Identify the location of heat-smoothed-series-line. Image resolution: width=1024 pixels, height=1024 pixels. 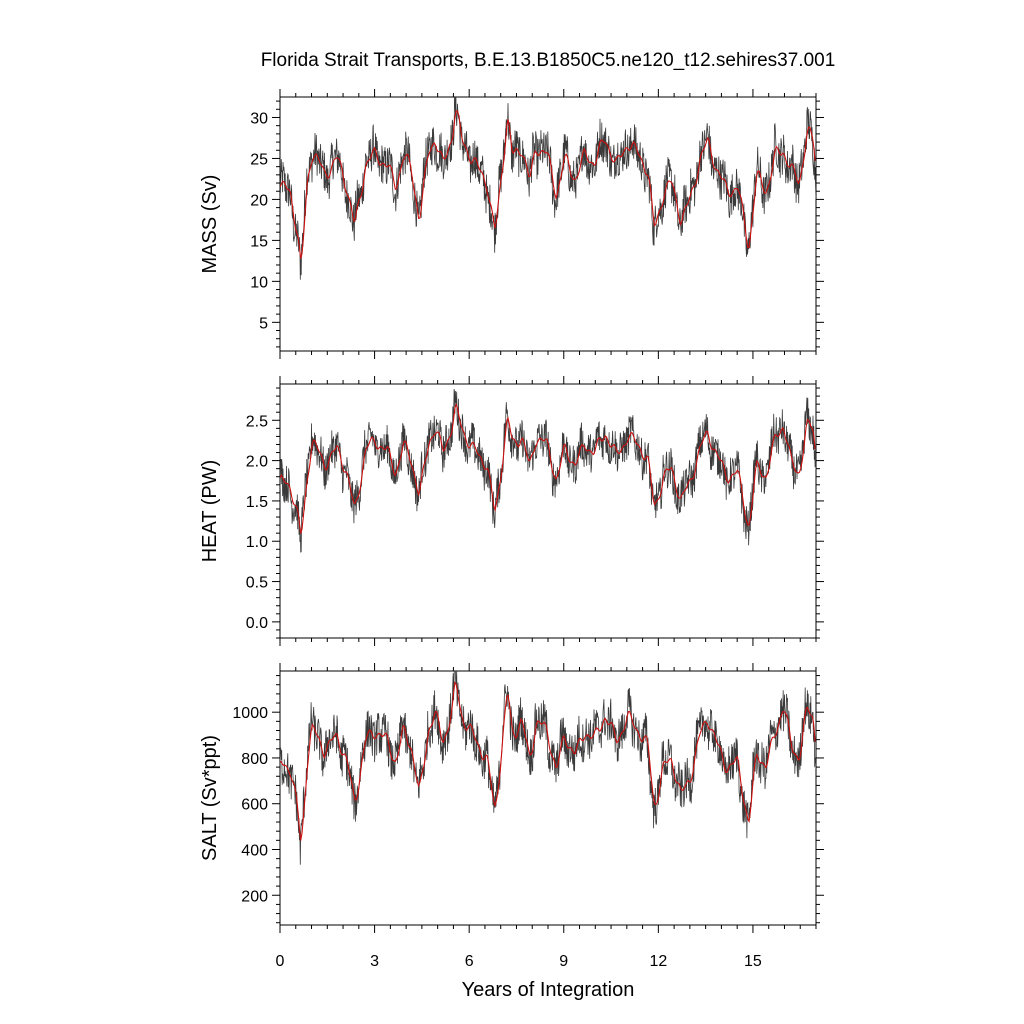
(548, 468).